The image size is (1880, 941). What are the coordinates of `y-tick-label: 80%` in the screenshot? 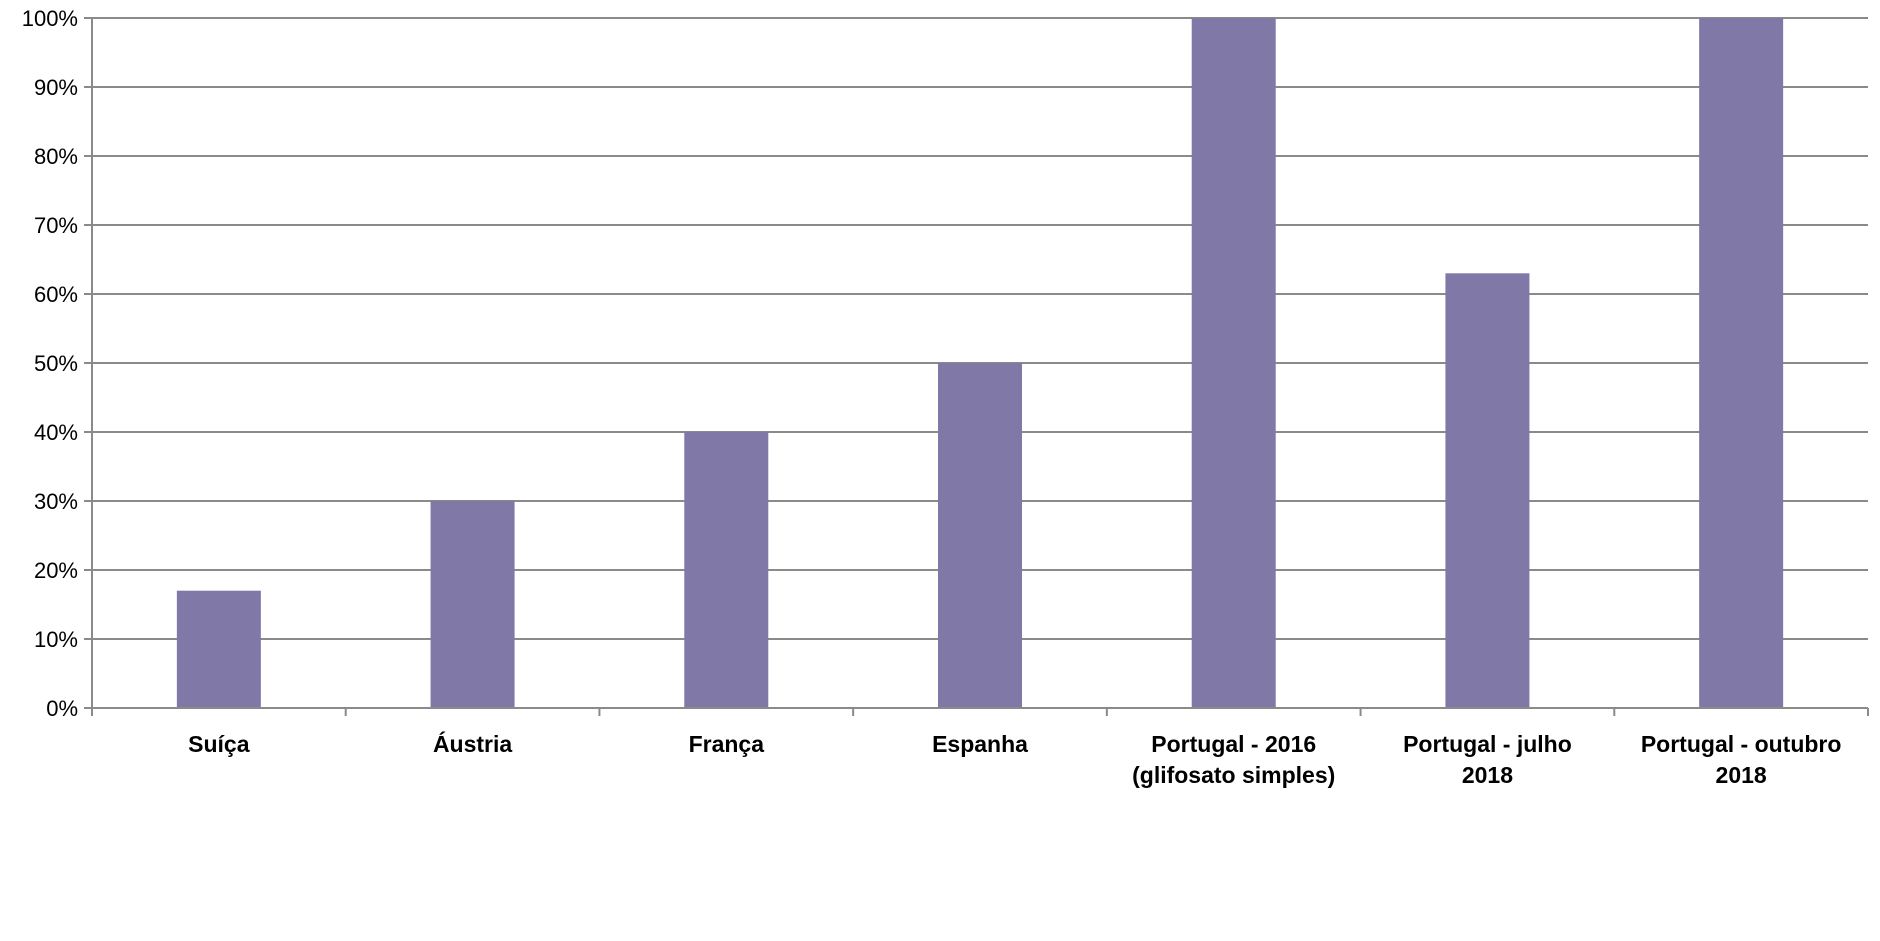 It's located at (56, 156).